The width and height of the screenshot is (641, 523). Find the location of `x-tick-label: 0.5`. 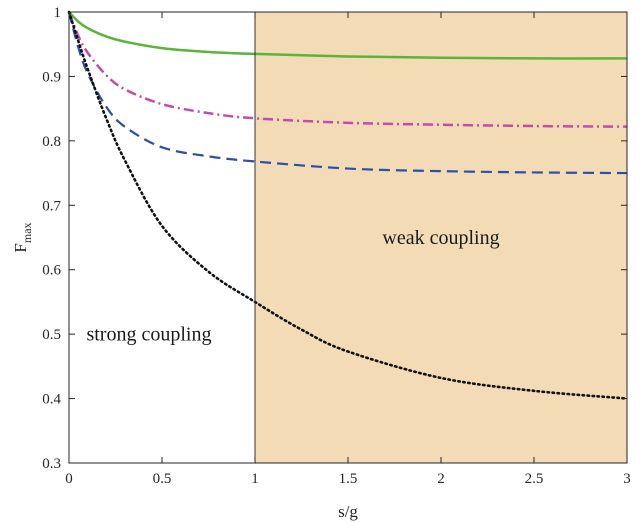

x-tick-label: 0.5 is located at coordinates (162, 479).